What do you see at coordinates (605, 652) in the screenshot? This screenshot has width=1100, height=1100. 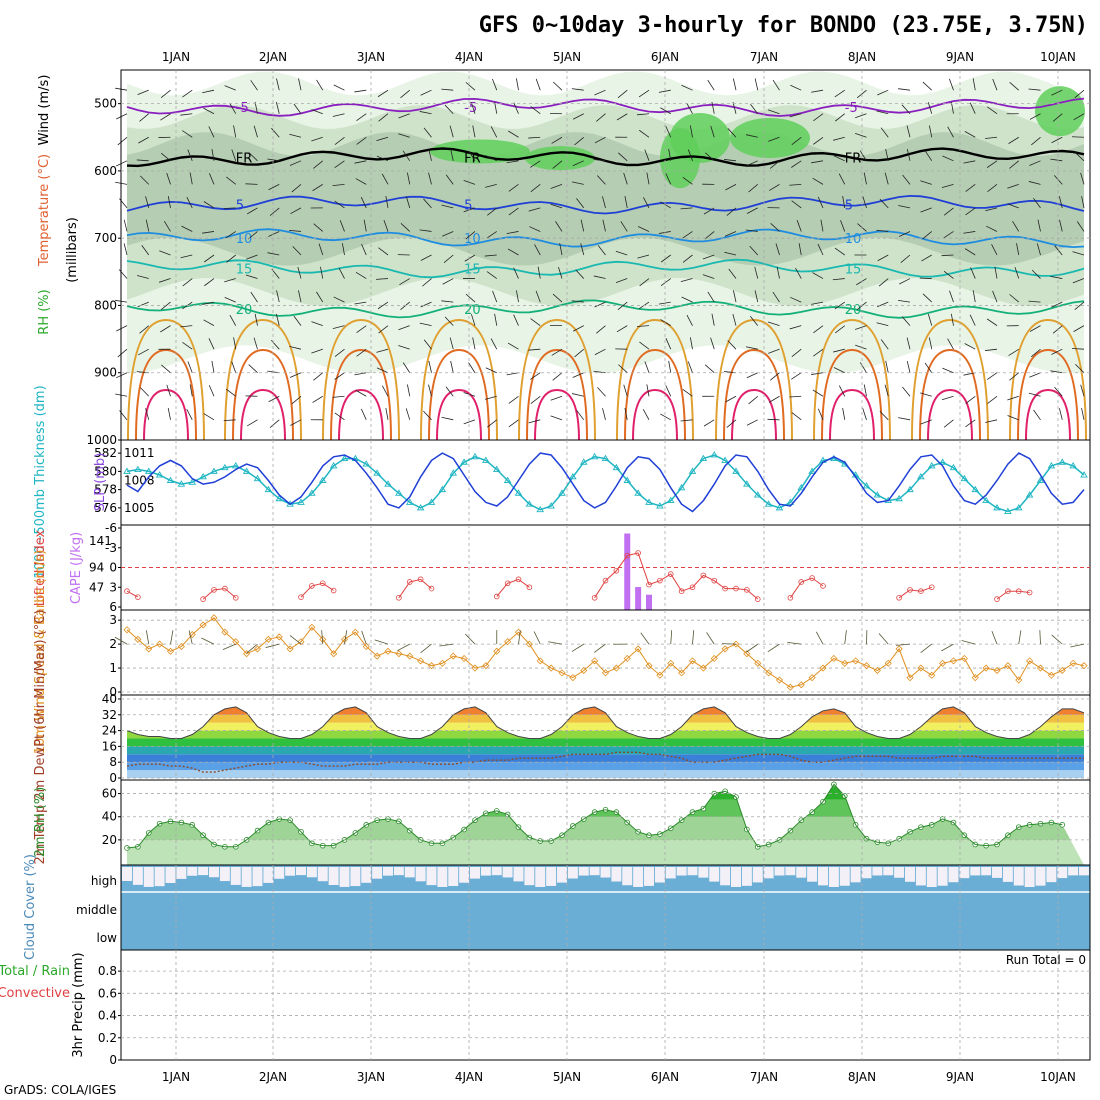 I see `wind-speed-line` at bounding box center [605, 652].